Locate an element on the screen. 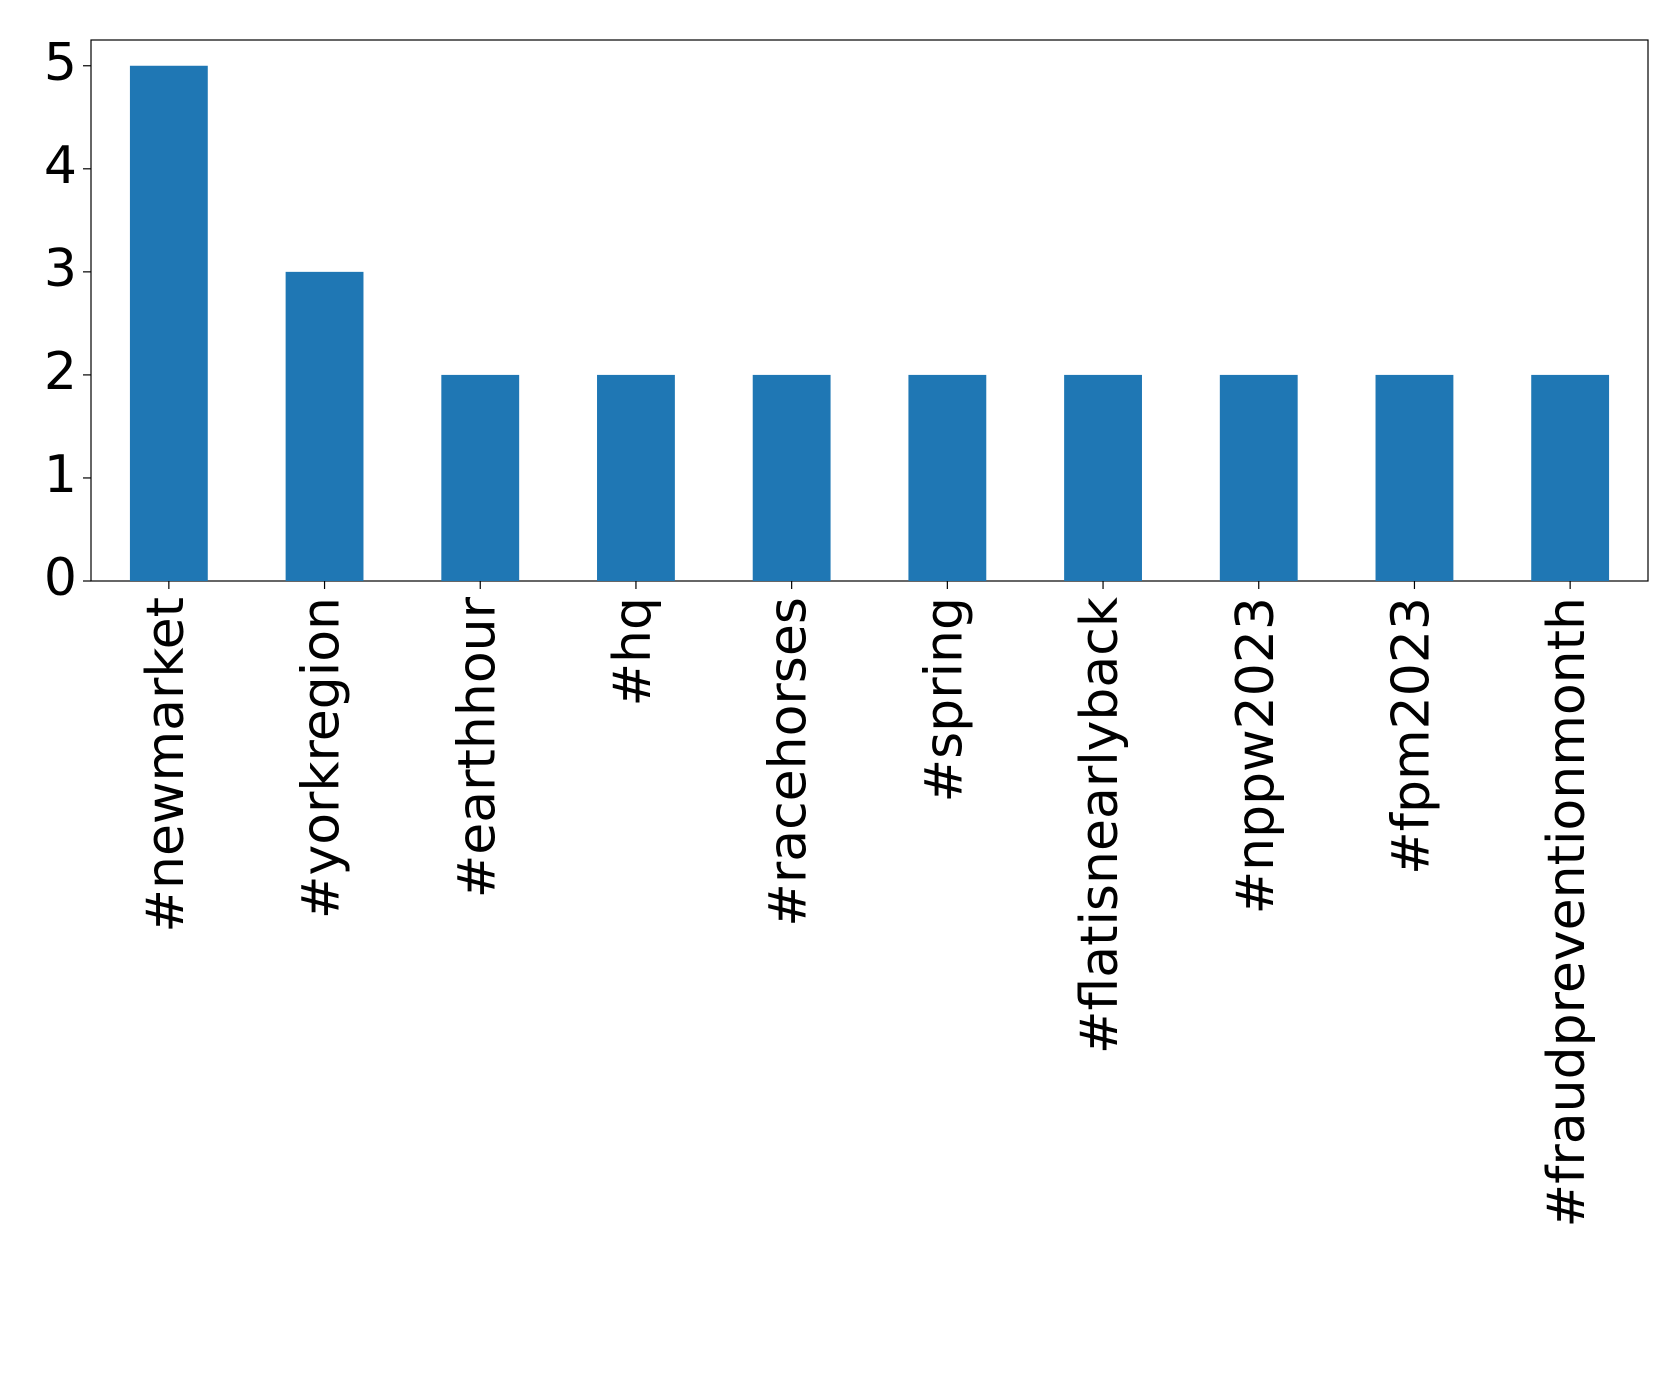 This screenshot has height=1385, width=1679. x-tick-label: #racehorses is located at coordinates (789, 762).